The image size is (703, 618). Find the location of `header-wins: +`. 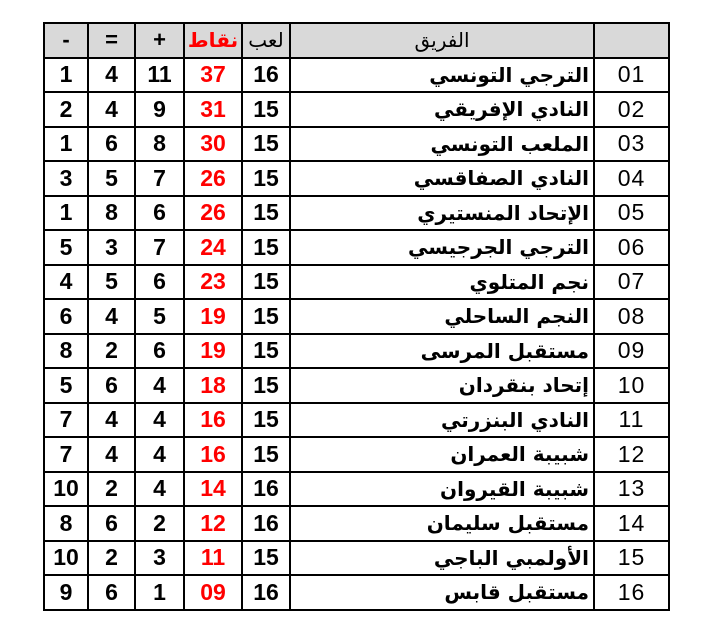

header-wins: + is located at coordinates (159, 40).